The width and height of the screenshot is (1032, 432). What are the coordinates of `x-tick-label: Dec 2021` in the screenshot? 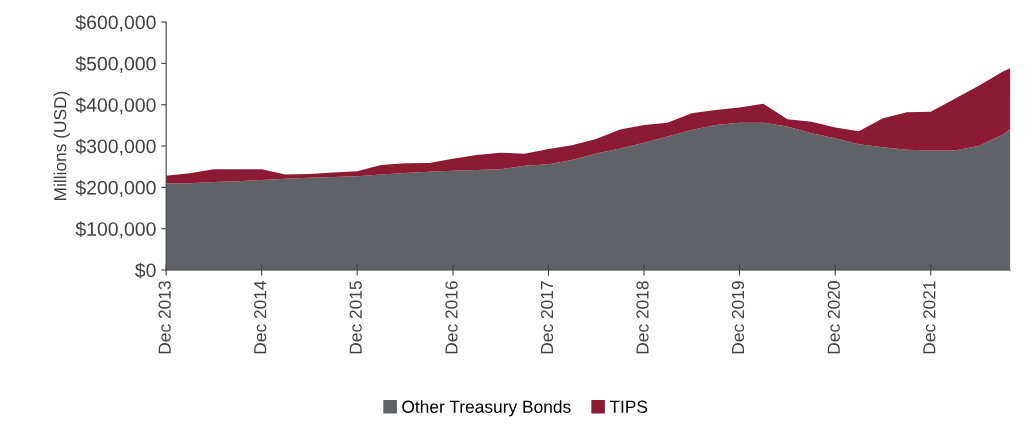 It's located at (929, 317).